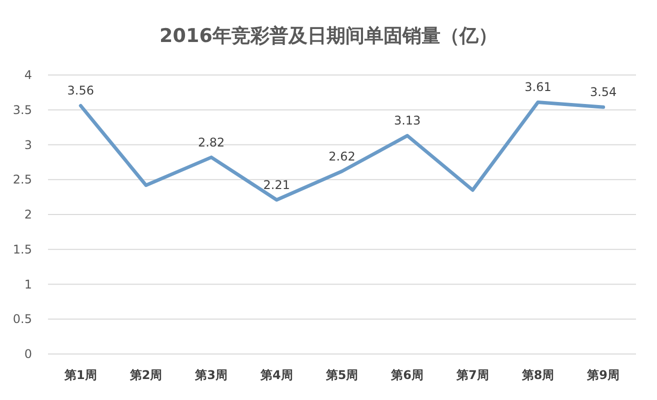 The width and height of the screenshot is (657, 400). Describe the element at coordinates (407, 375) in the screenshot. I see `x-tick-label: 第6周` at that location.